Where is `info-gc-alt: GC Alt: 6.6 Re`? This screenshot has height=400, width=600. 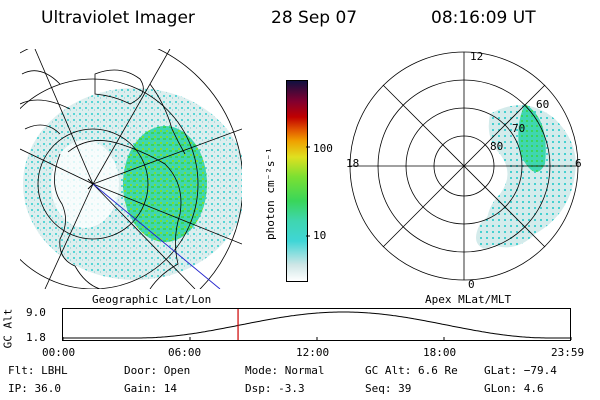
info-gc-alt: GC Alt: 6.6 Re is located at coordinates (411, 370).